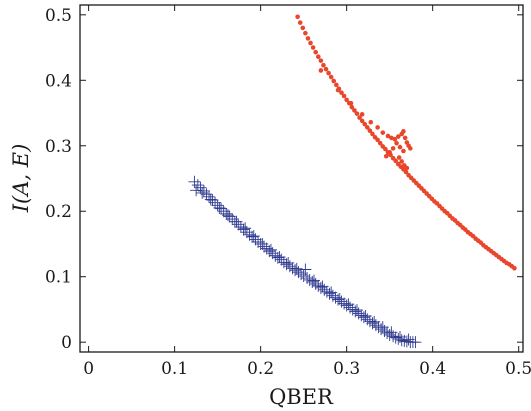 The width and height of the screenshot is (531, 411). I want to click on x-tick-label: 0, so click(88, 369).